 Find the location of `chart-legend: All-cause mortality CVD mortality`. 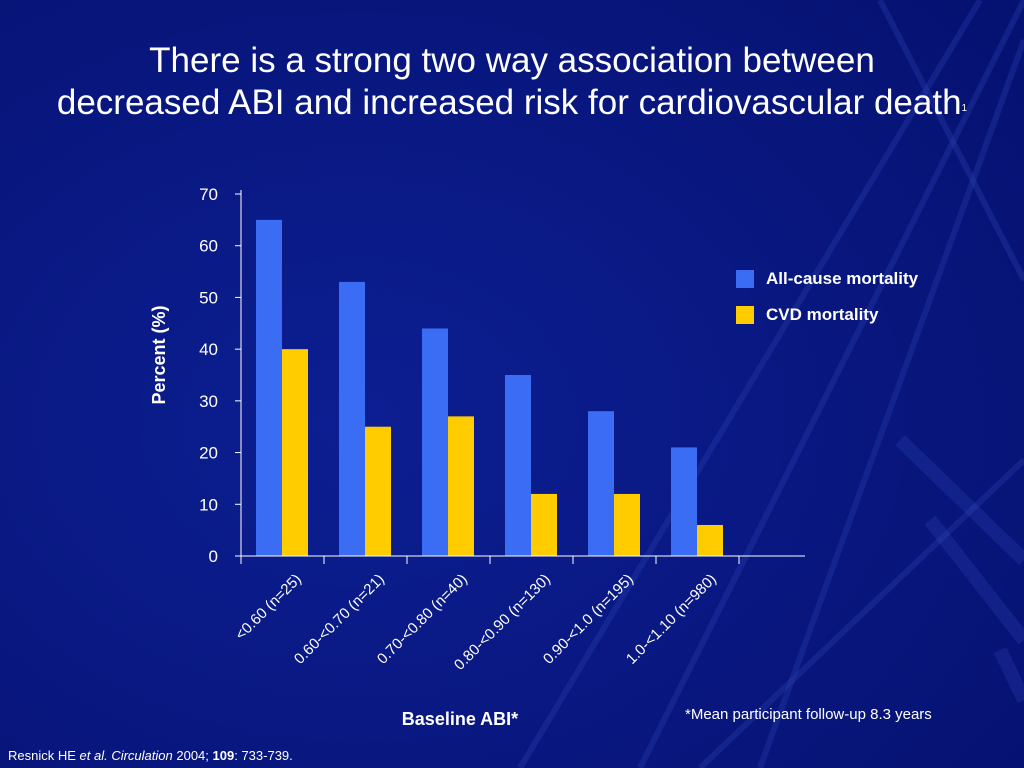

chart-legend: All-cause mortality CVD mortality is located at coordinates (827, 304).